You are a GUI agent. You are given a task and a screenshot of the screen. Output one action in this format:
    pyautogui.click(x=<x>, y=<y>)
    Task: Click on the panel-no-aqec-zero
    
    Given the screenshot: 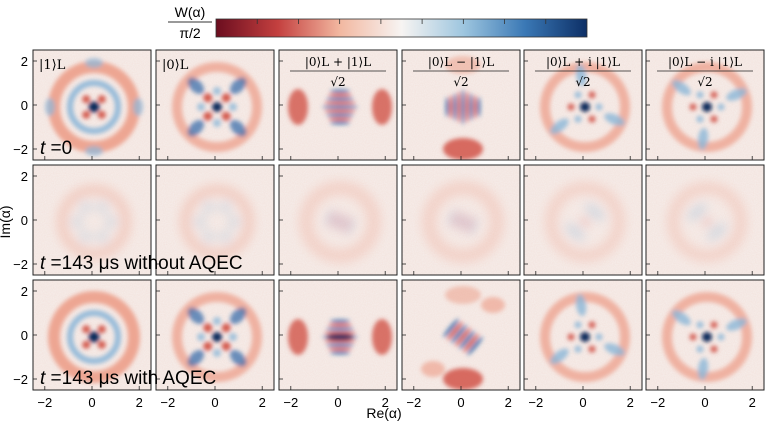 What is the action you would take?
    pyautogui.click(x=215, y=220)
    